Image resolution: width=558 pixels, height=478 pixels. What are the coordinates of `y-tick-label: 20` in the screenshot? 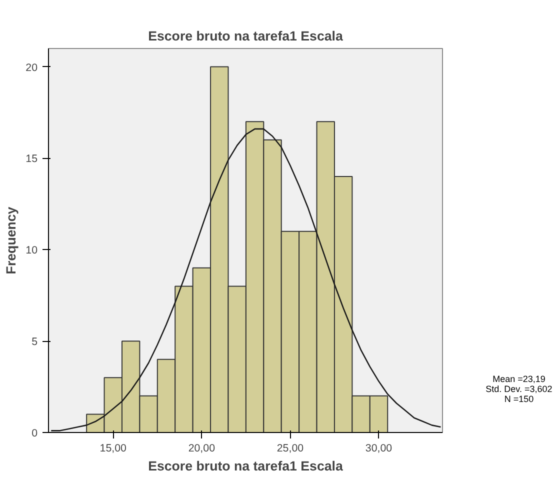 It's located at (32, 68).